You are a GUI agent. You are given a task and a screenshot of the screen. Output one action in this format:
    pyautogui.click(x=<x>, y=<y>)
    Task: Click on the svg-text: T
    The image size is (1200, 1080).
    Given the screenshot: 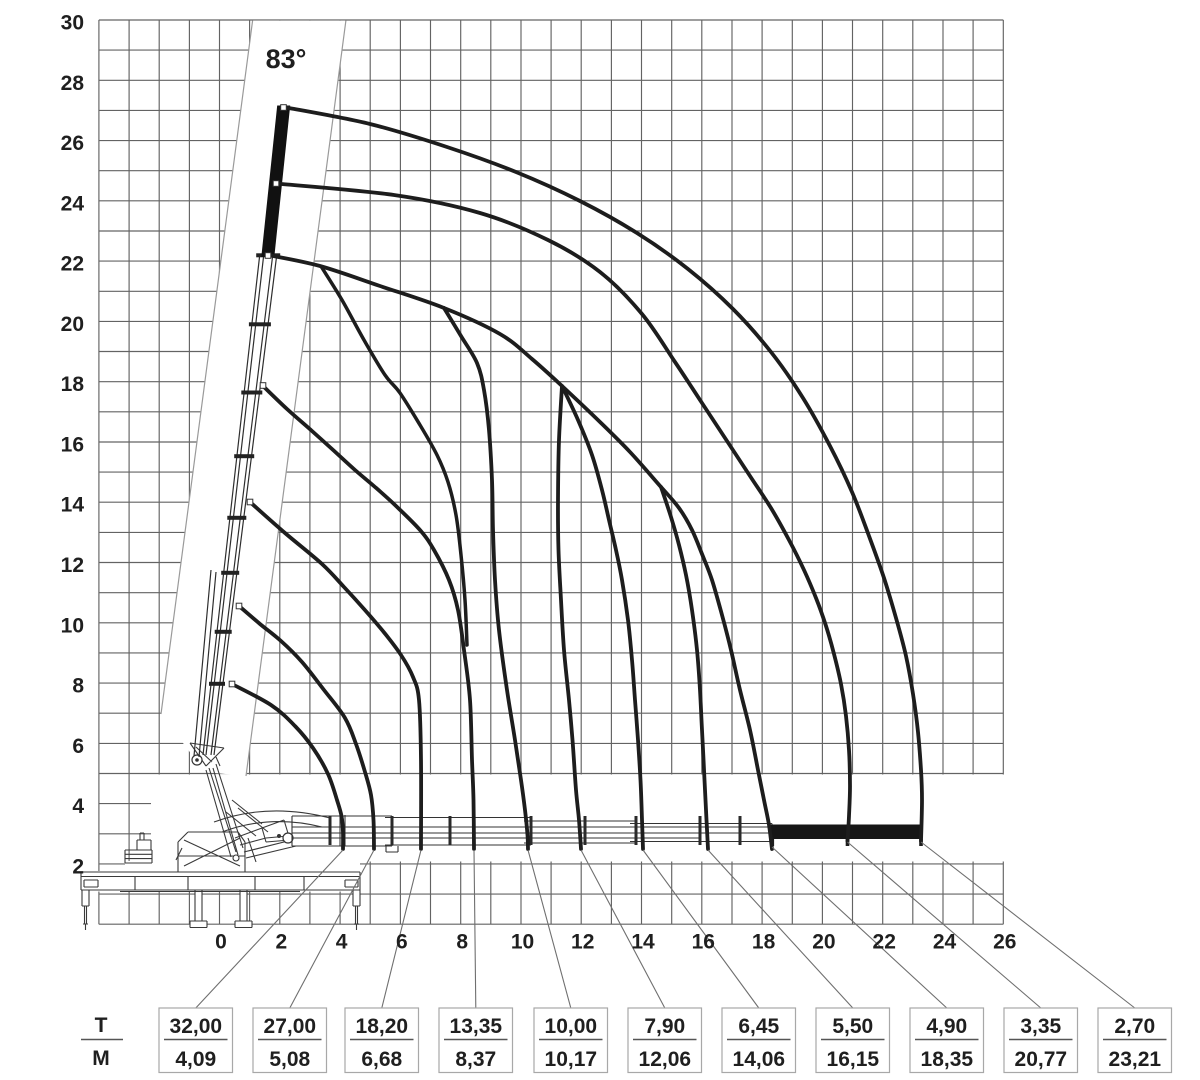 What is the action you would take?
    pyautogui.click(x=101, y=1025)
    